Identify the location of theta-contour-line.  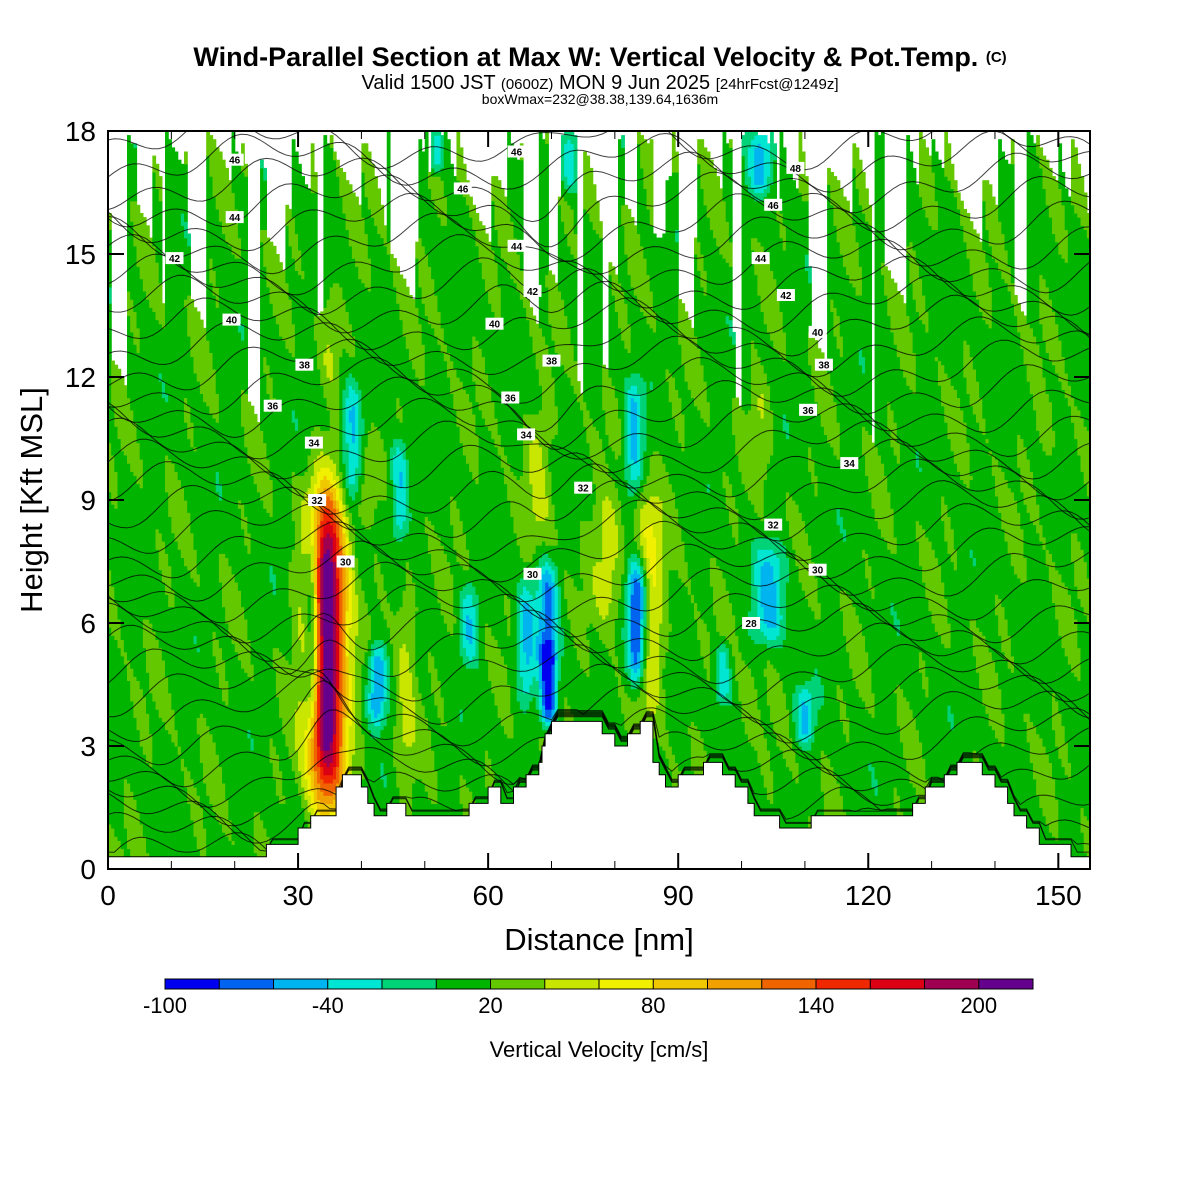
(599, 428).